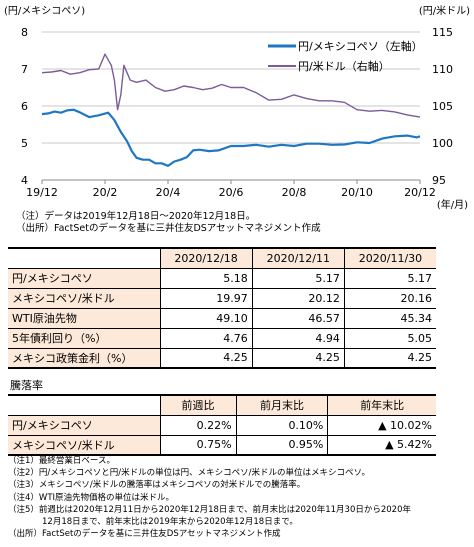 This screenshot has width=474, height=547. I want to click on x-axis-ticks: 19/12 20/2 20/4 20/6 20/8 20/10 20/12, so click(231, 189).